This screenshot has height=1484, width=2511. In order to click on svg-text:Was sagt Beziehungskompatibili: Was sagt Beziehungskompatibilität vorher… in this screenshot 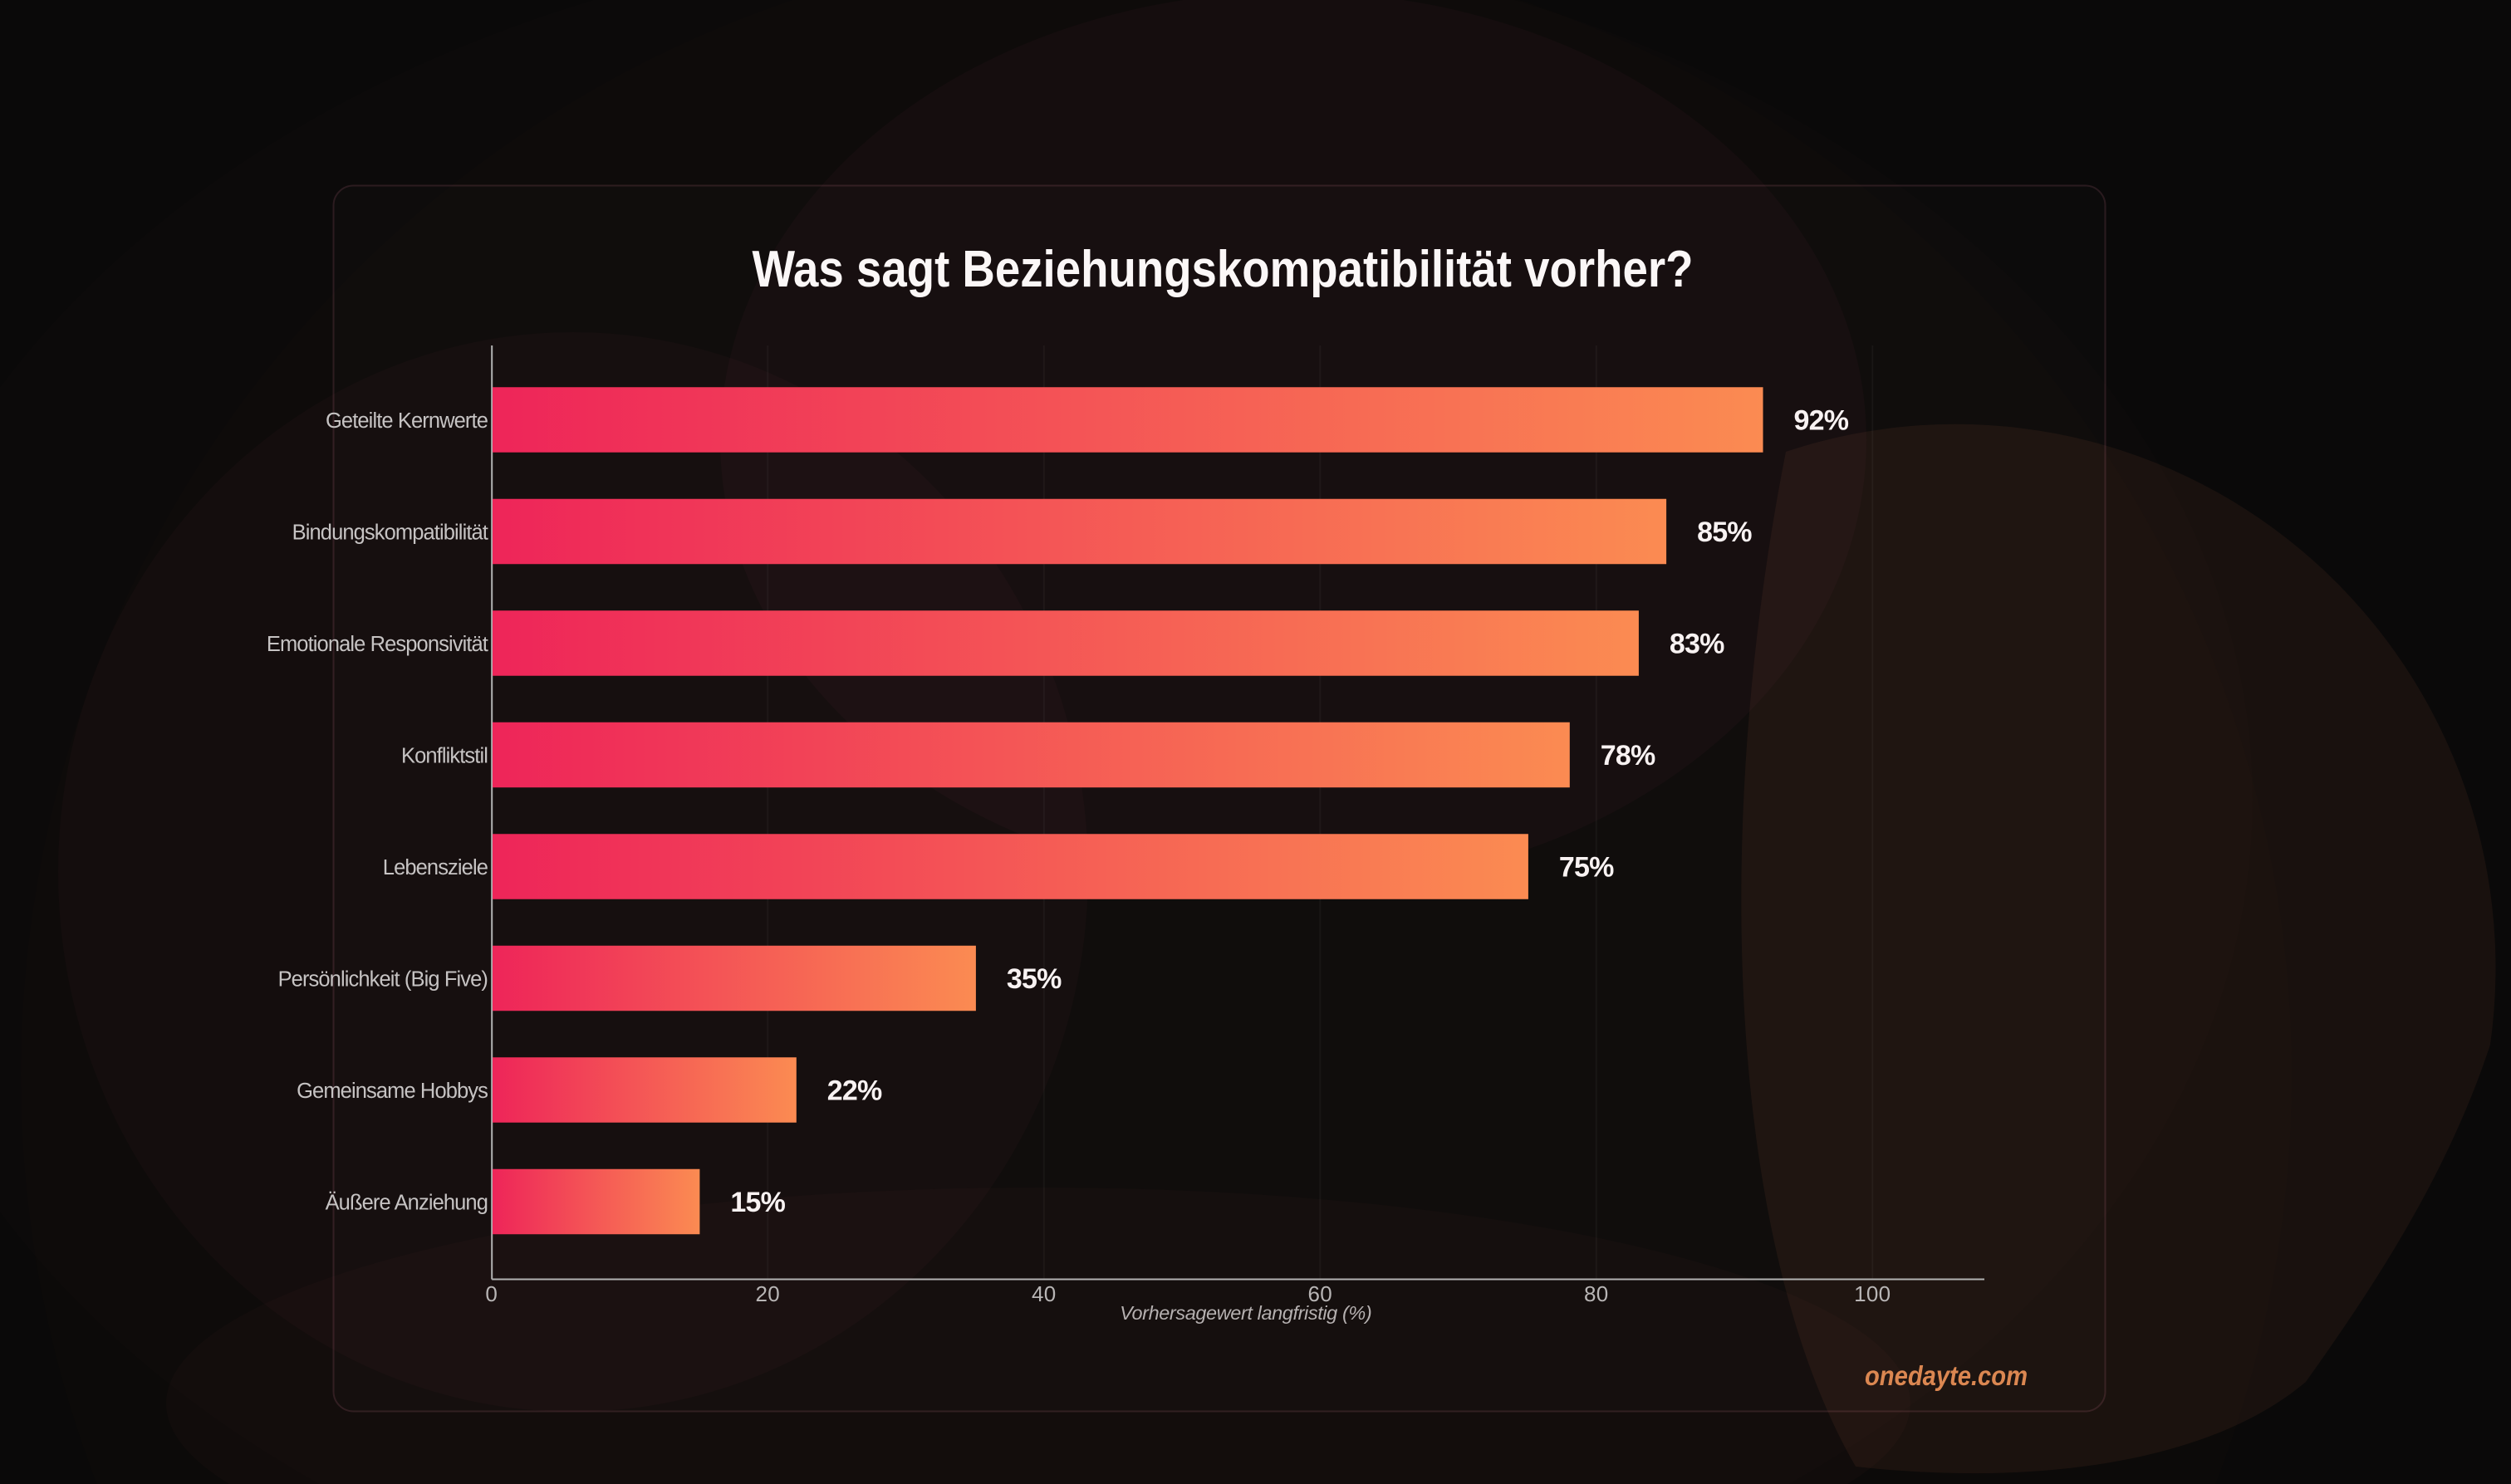, I will do `click(1223, 269)`.